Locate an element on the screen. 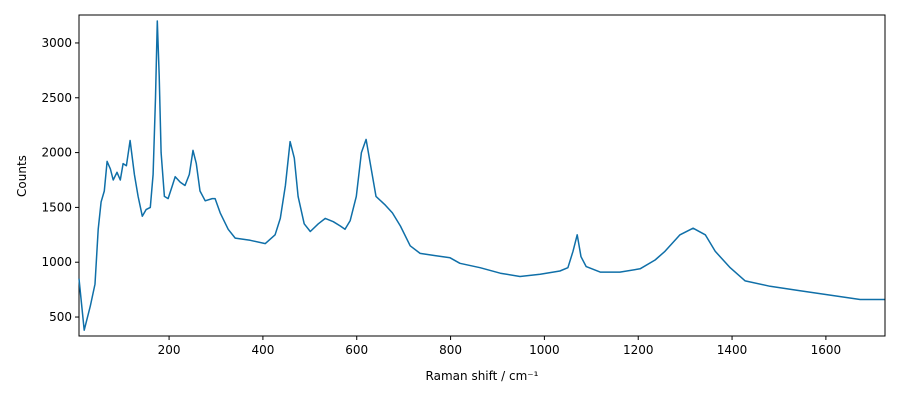  x-tick-label: 400 is located at coordinates (262, 350).